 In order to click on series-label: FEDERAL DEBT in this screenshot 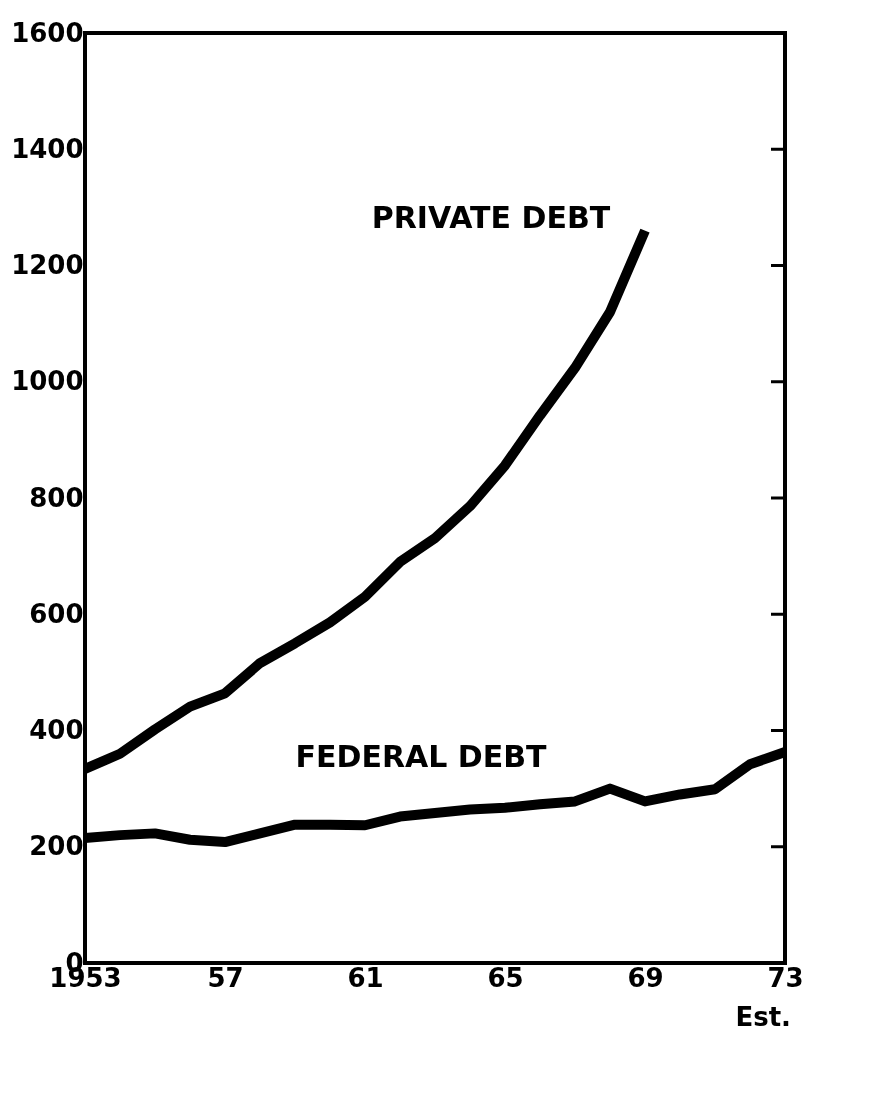, I will do `click(421, 757)`.